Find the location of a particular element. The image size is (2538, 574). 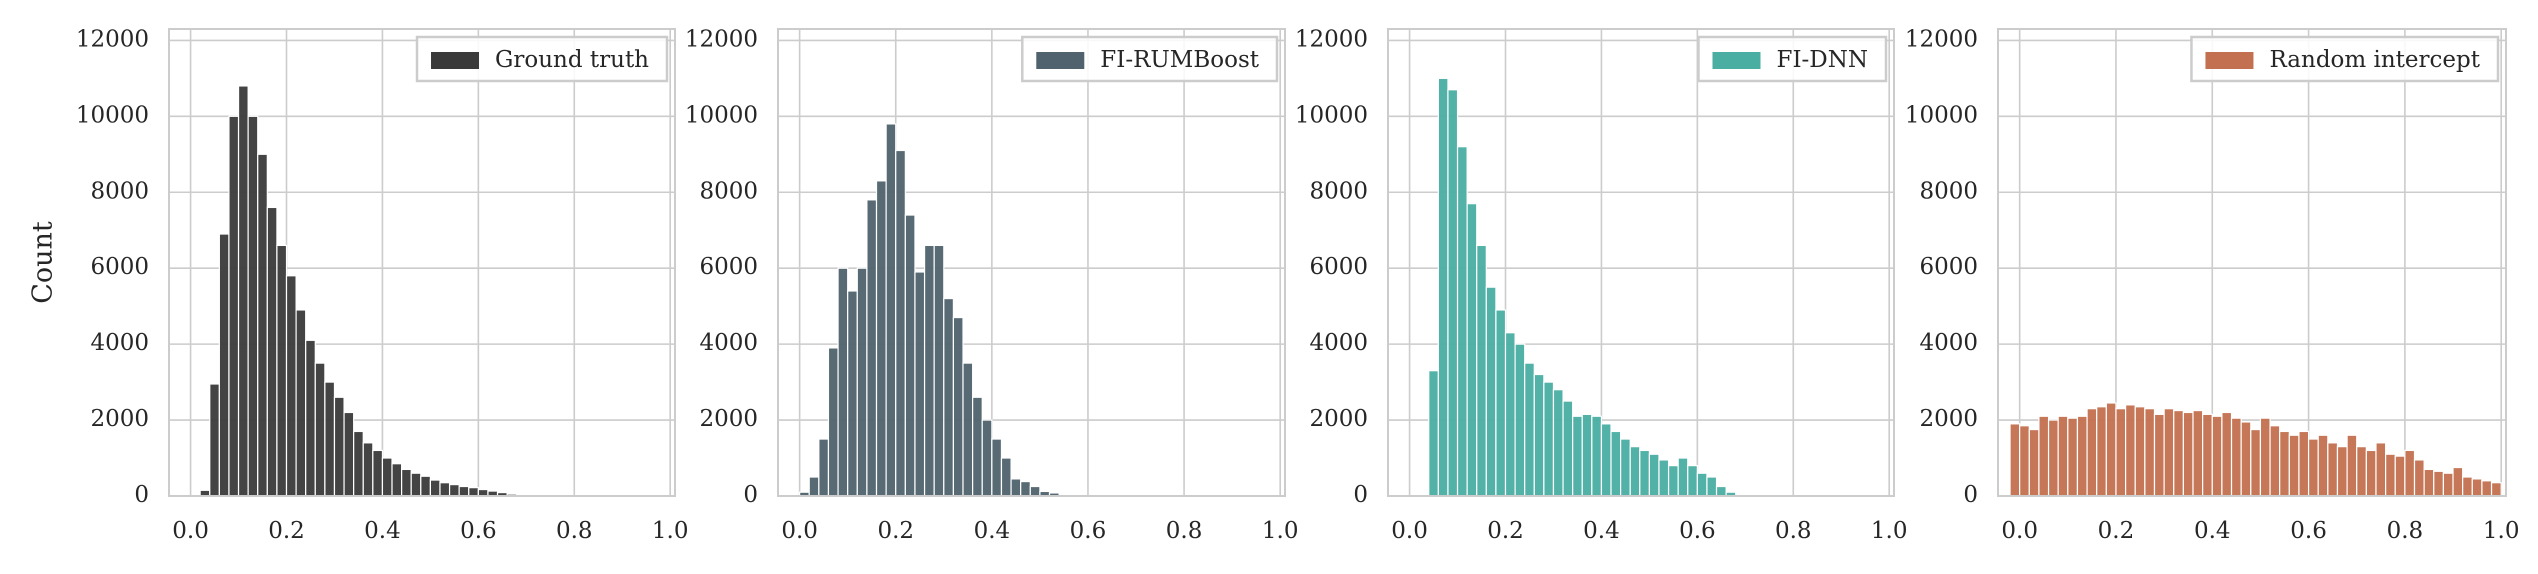

y-axis-label: Count is located at coordinates (43, 262).